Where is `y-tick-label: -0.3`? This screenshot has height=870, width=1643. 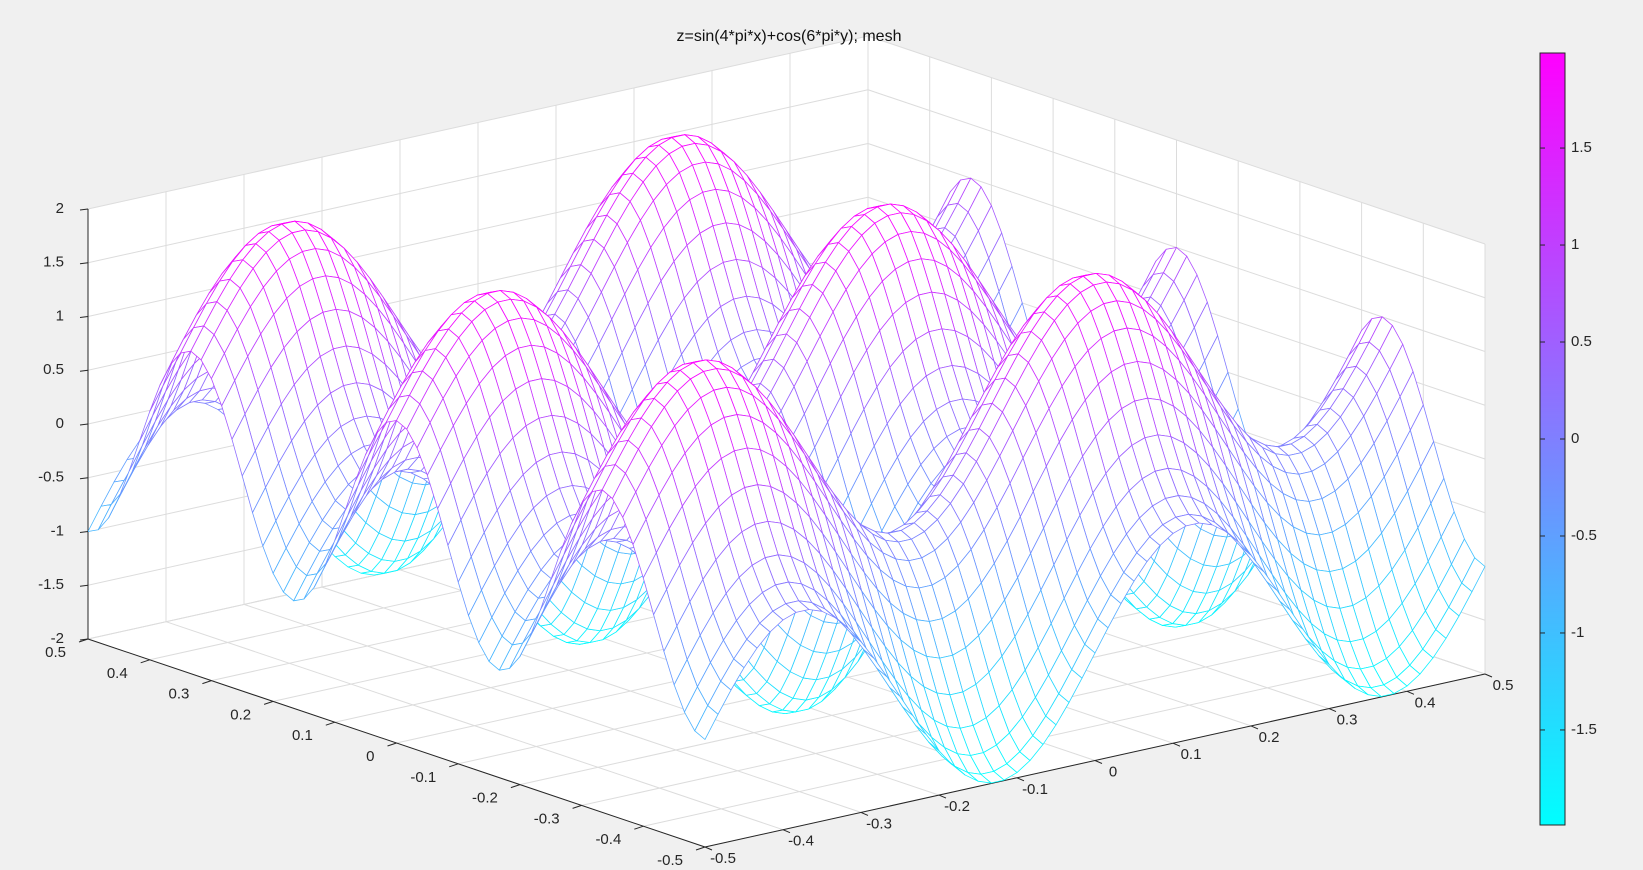 y-tick-label: -0.3 is located at coordinates (547, 818).